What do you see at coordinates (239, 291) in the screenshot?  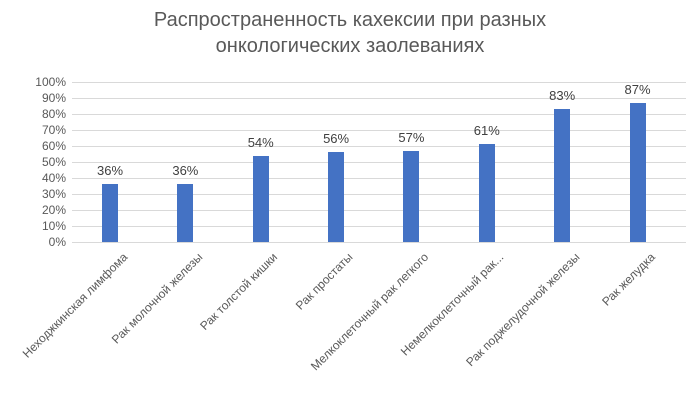 I see `x-axis-category-label: Рак толстой кишки` at bounding box center [239, 291].